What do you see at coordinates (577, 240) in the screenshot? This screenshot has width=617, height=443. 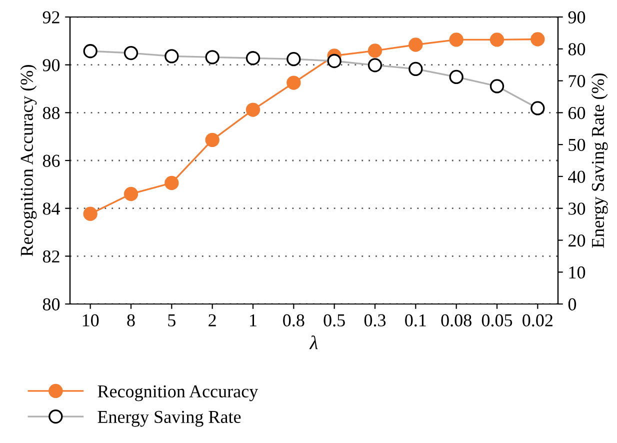 I see `y2-tick-label: 20` at bounding box center [577, 240].